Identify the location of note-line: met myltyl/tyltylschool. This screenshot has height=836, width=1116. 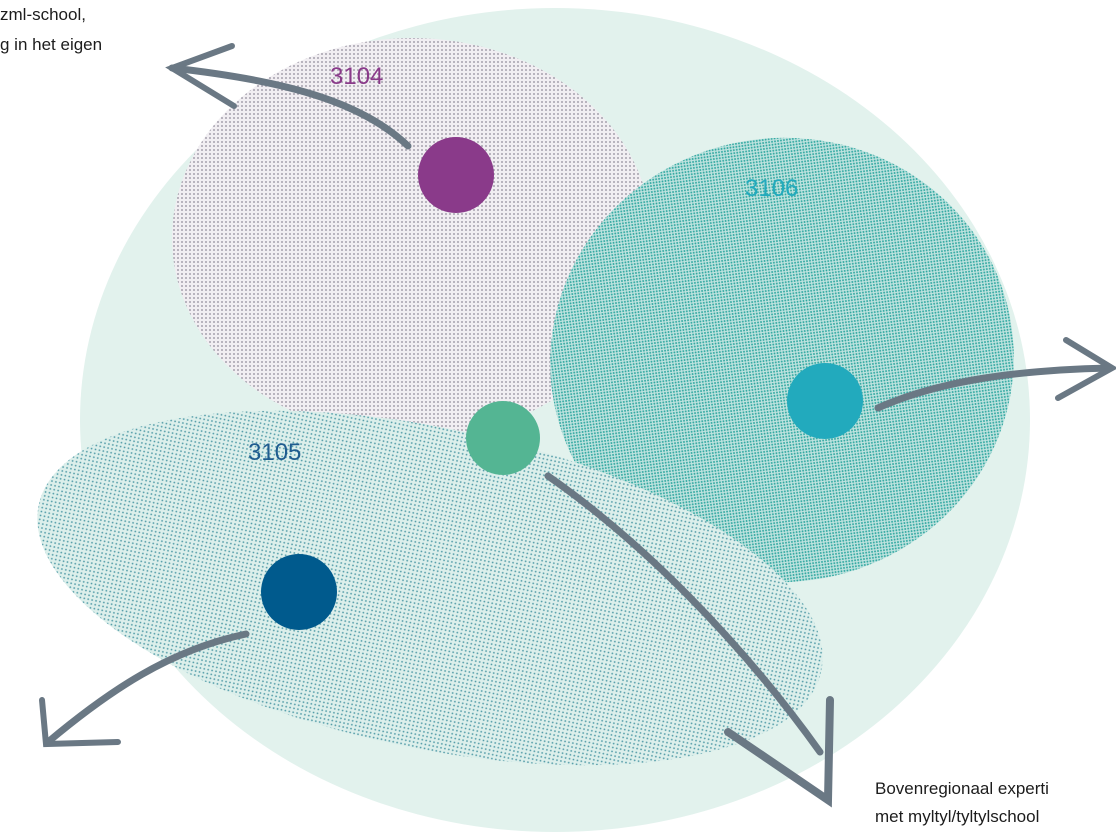
(957, 816).